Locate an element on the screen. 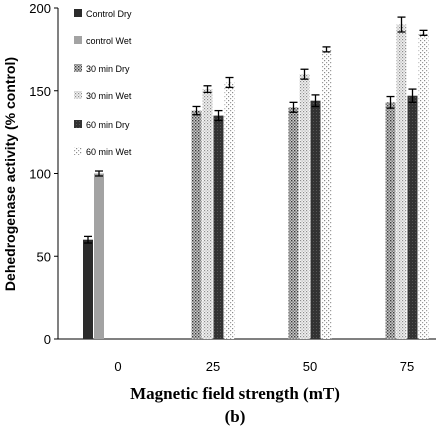 The width and height of the screenshot is (437, 432). y-tick-label: 0 is located at coordinates (47, 339).